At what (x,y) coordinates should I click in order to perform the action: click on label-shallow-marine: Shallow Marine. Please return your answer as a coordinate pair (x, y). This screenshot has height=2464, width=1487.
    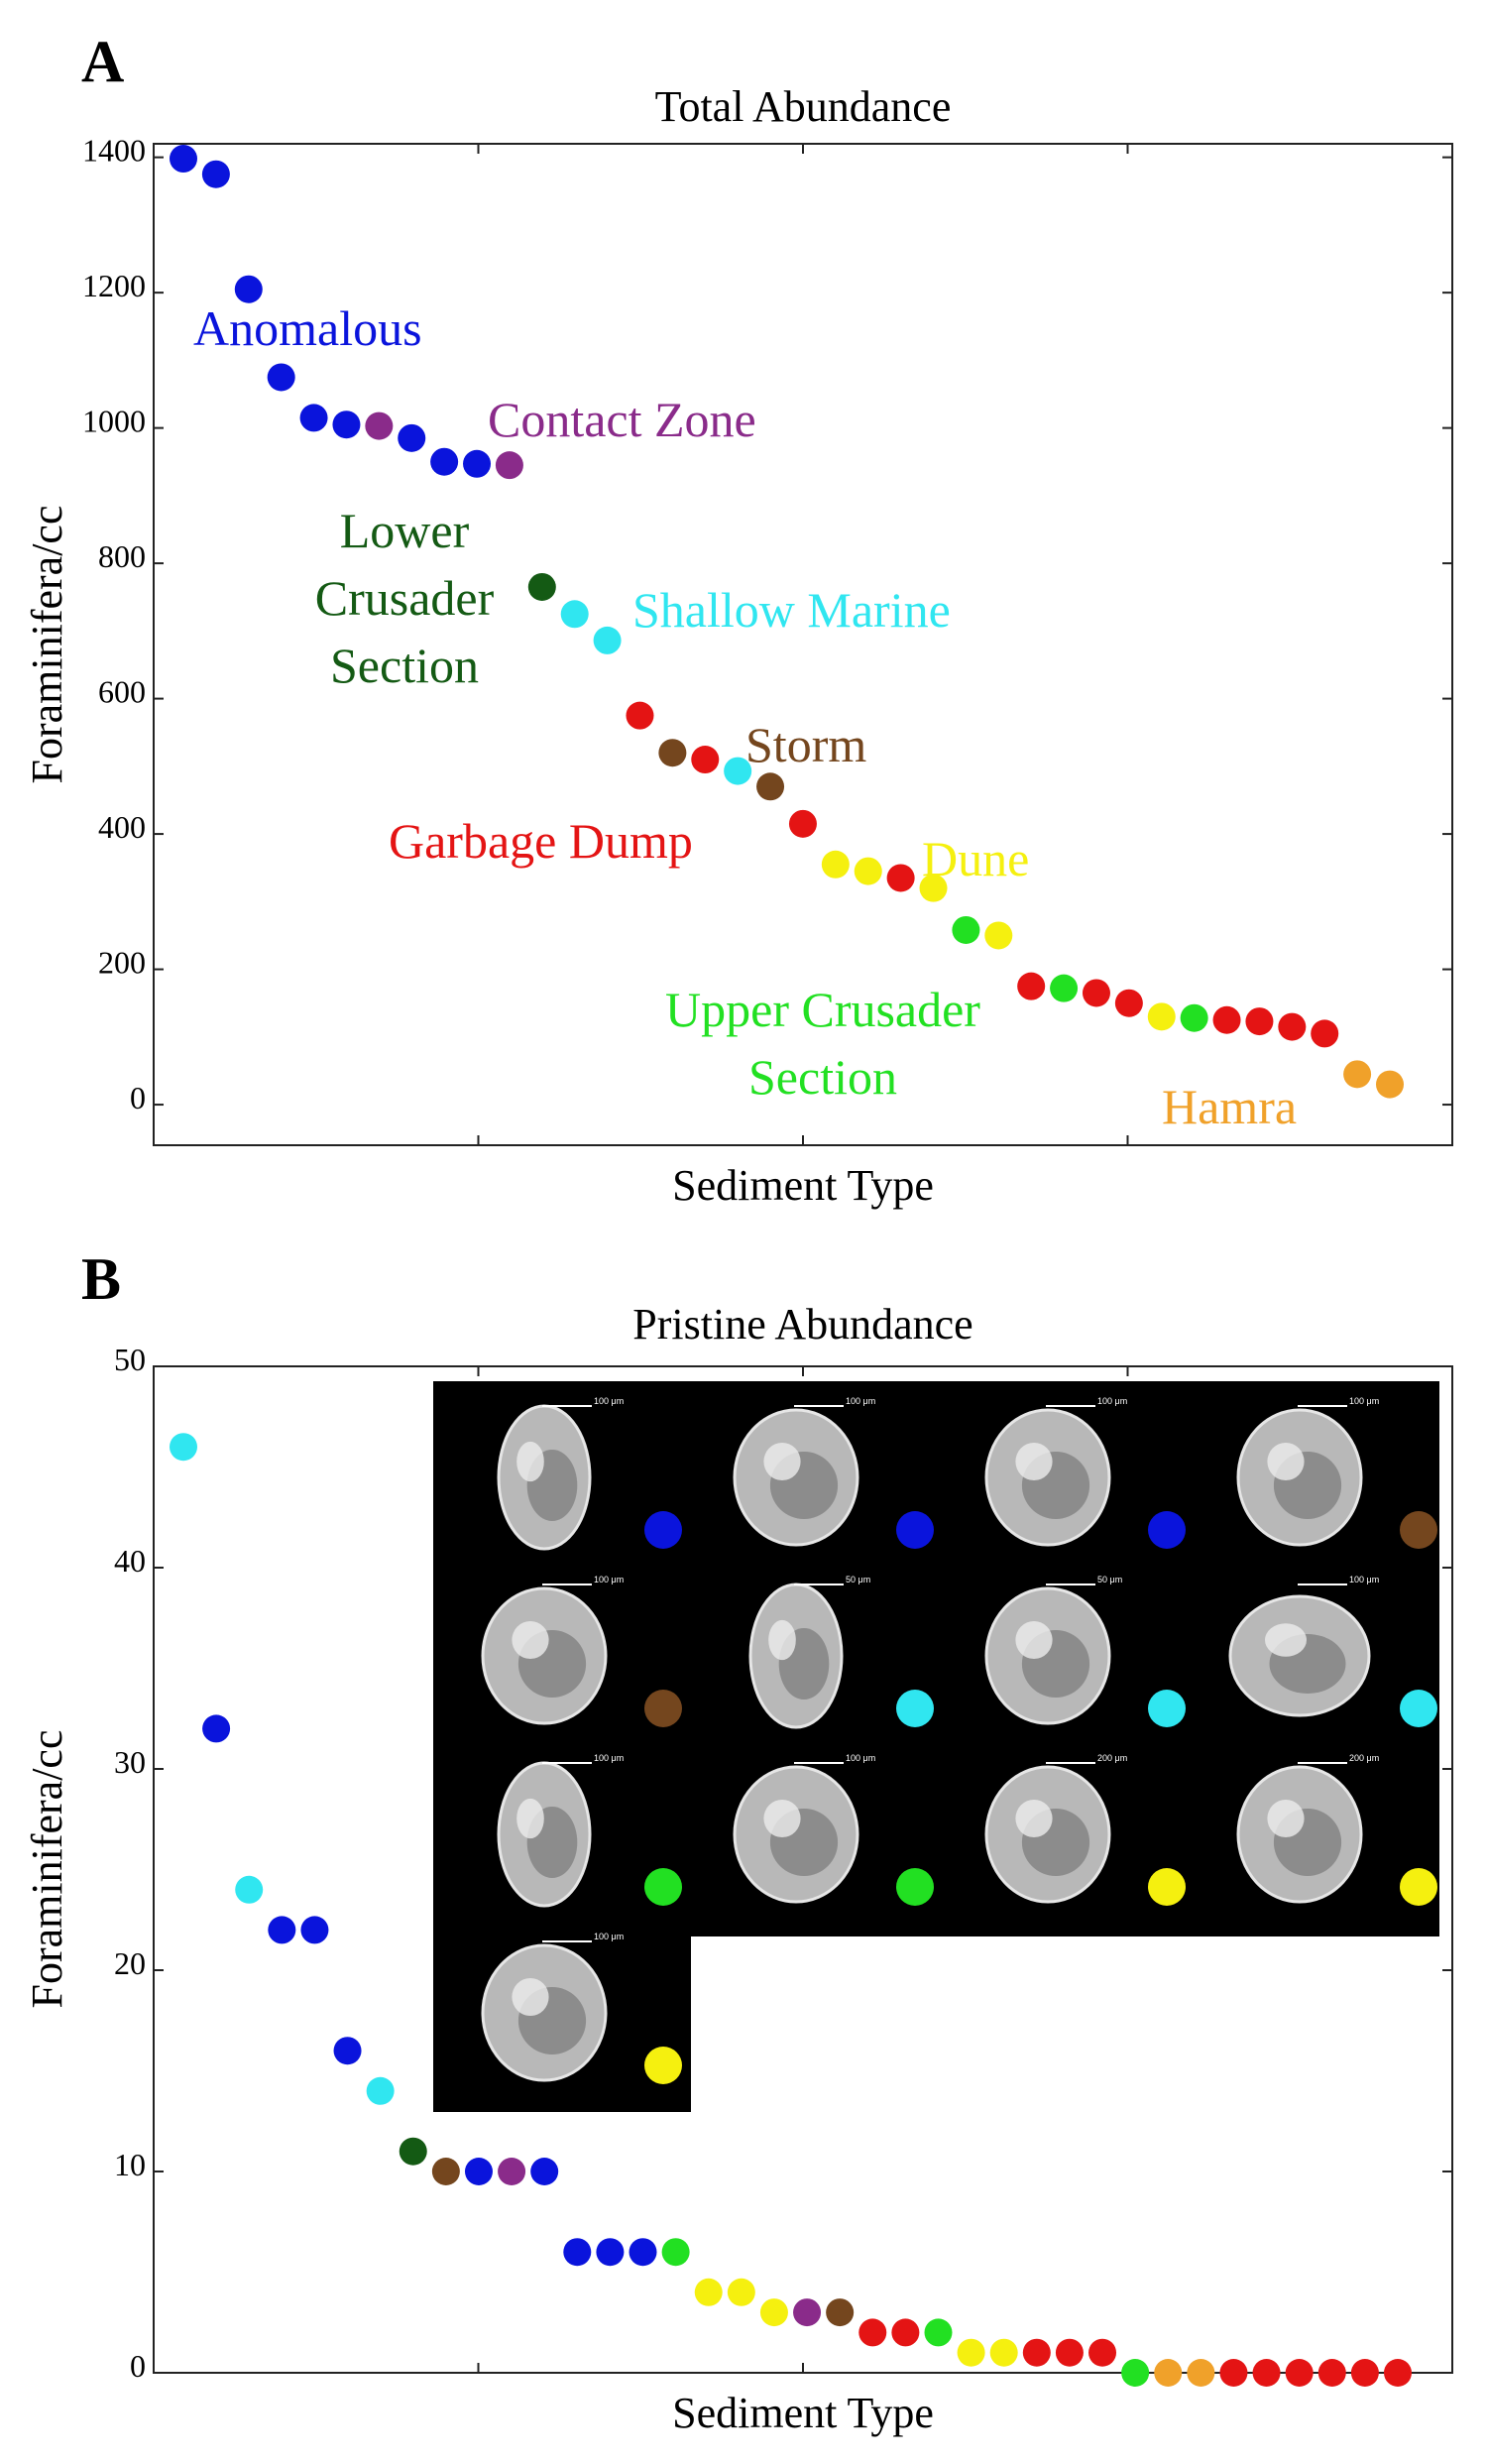
    Looking at the image, I should click on (791, 610).